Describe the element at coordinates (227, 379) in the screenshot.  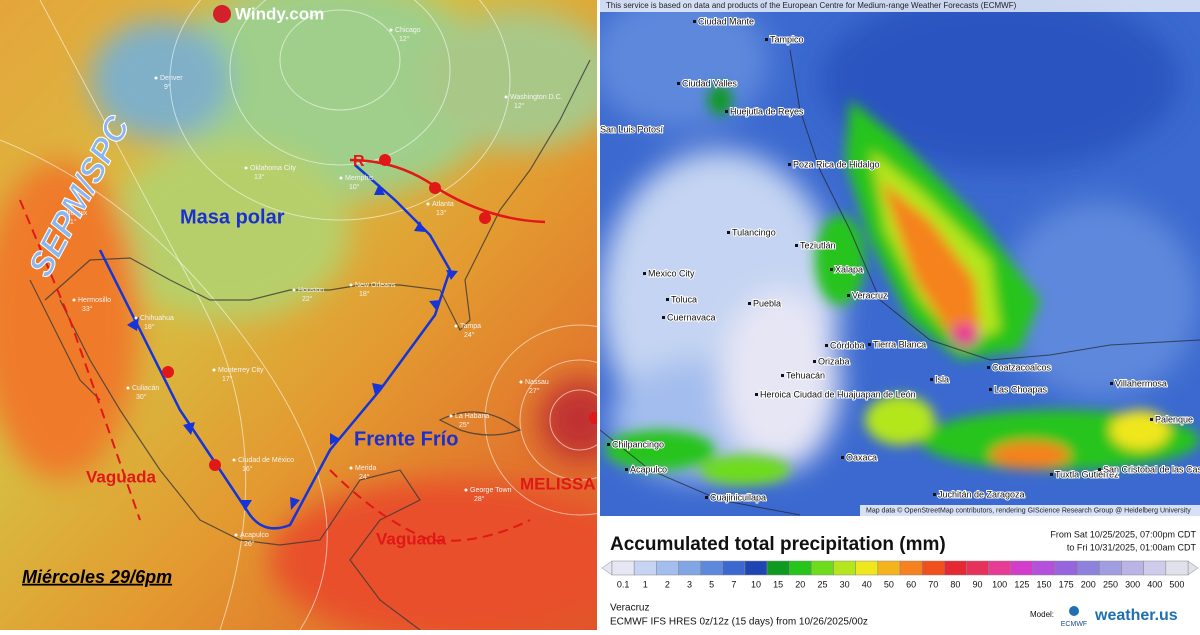
I see `city-temp: 17°` at that location.